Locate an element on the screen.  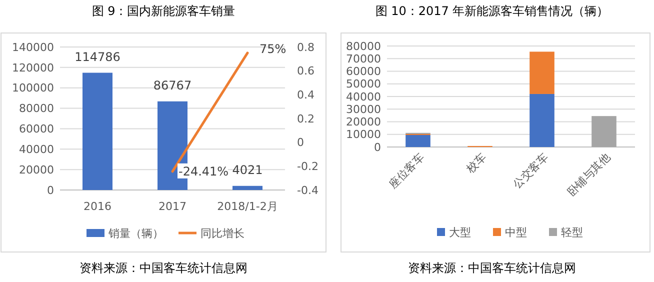
y-tick-label: 70000 is located at coordinates (363, 59).